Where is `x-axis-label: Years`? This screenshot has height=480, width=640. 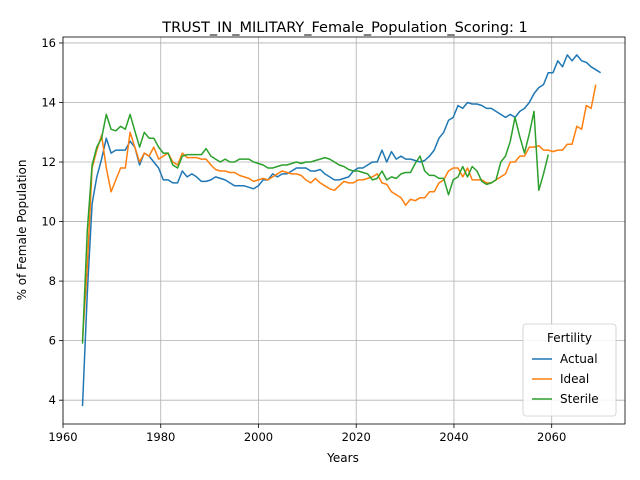
x-axis-label: Years is located at coordinates (342, 458).